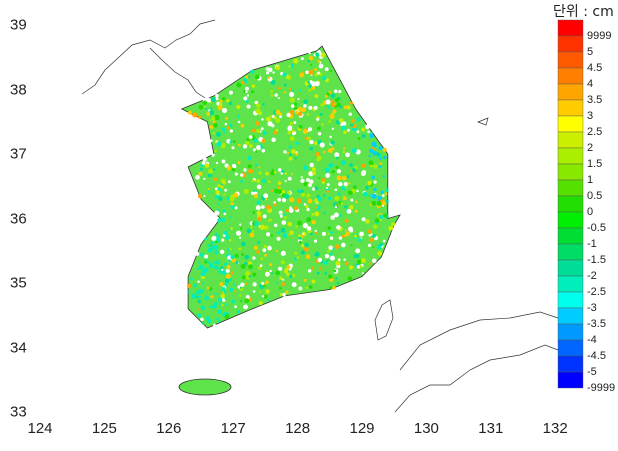  Describe the element at coordinates (592, 372) in the screenshot. I see `colorbar-label: -5` at that location.